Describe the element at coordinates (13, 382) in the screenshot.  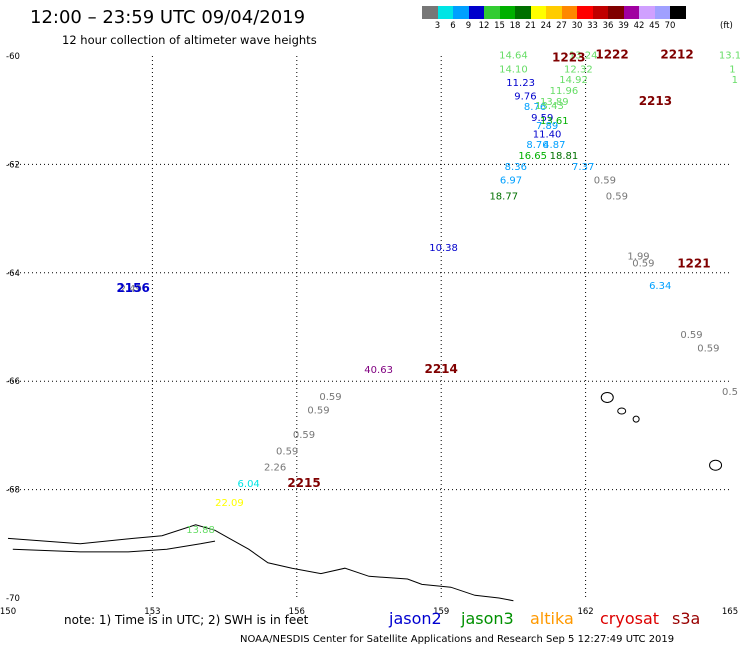
I see `y-tick-label: -66` at that location.